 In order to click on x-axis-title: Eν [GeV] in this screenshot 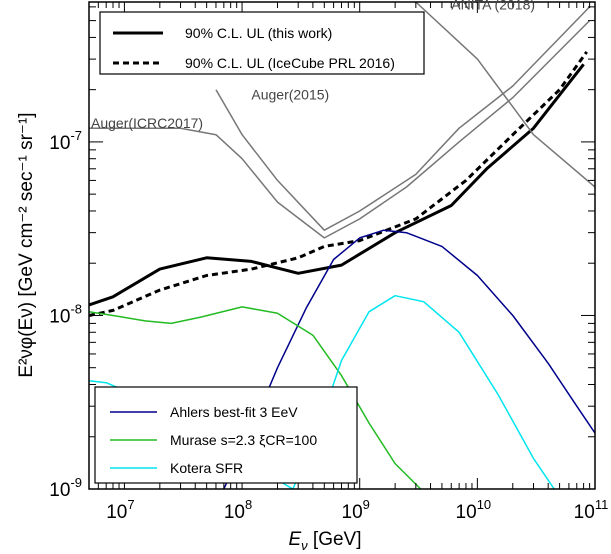, I will do `click(324, 541)`.